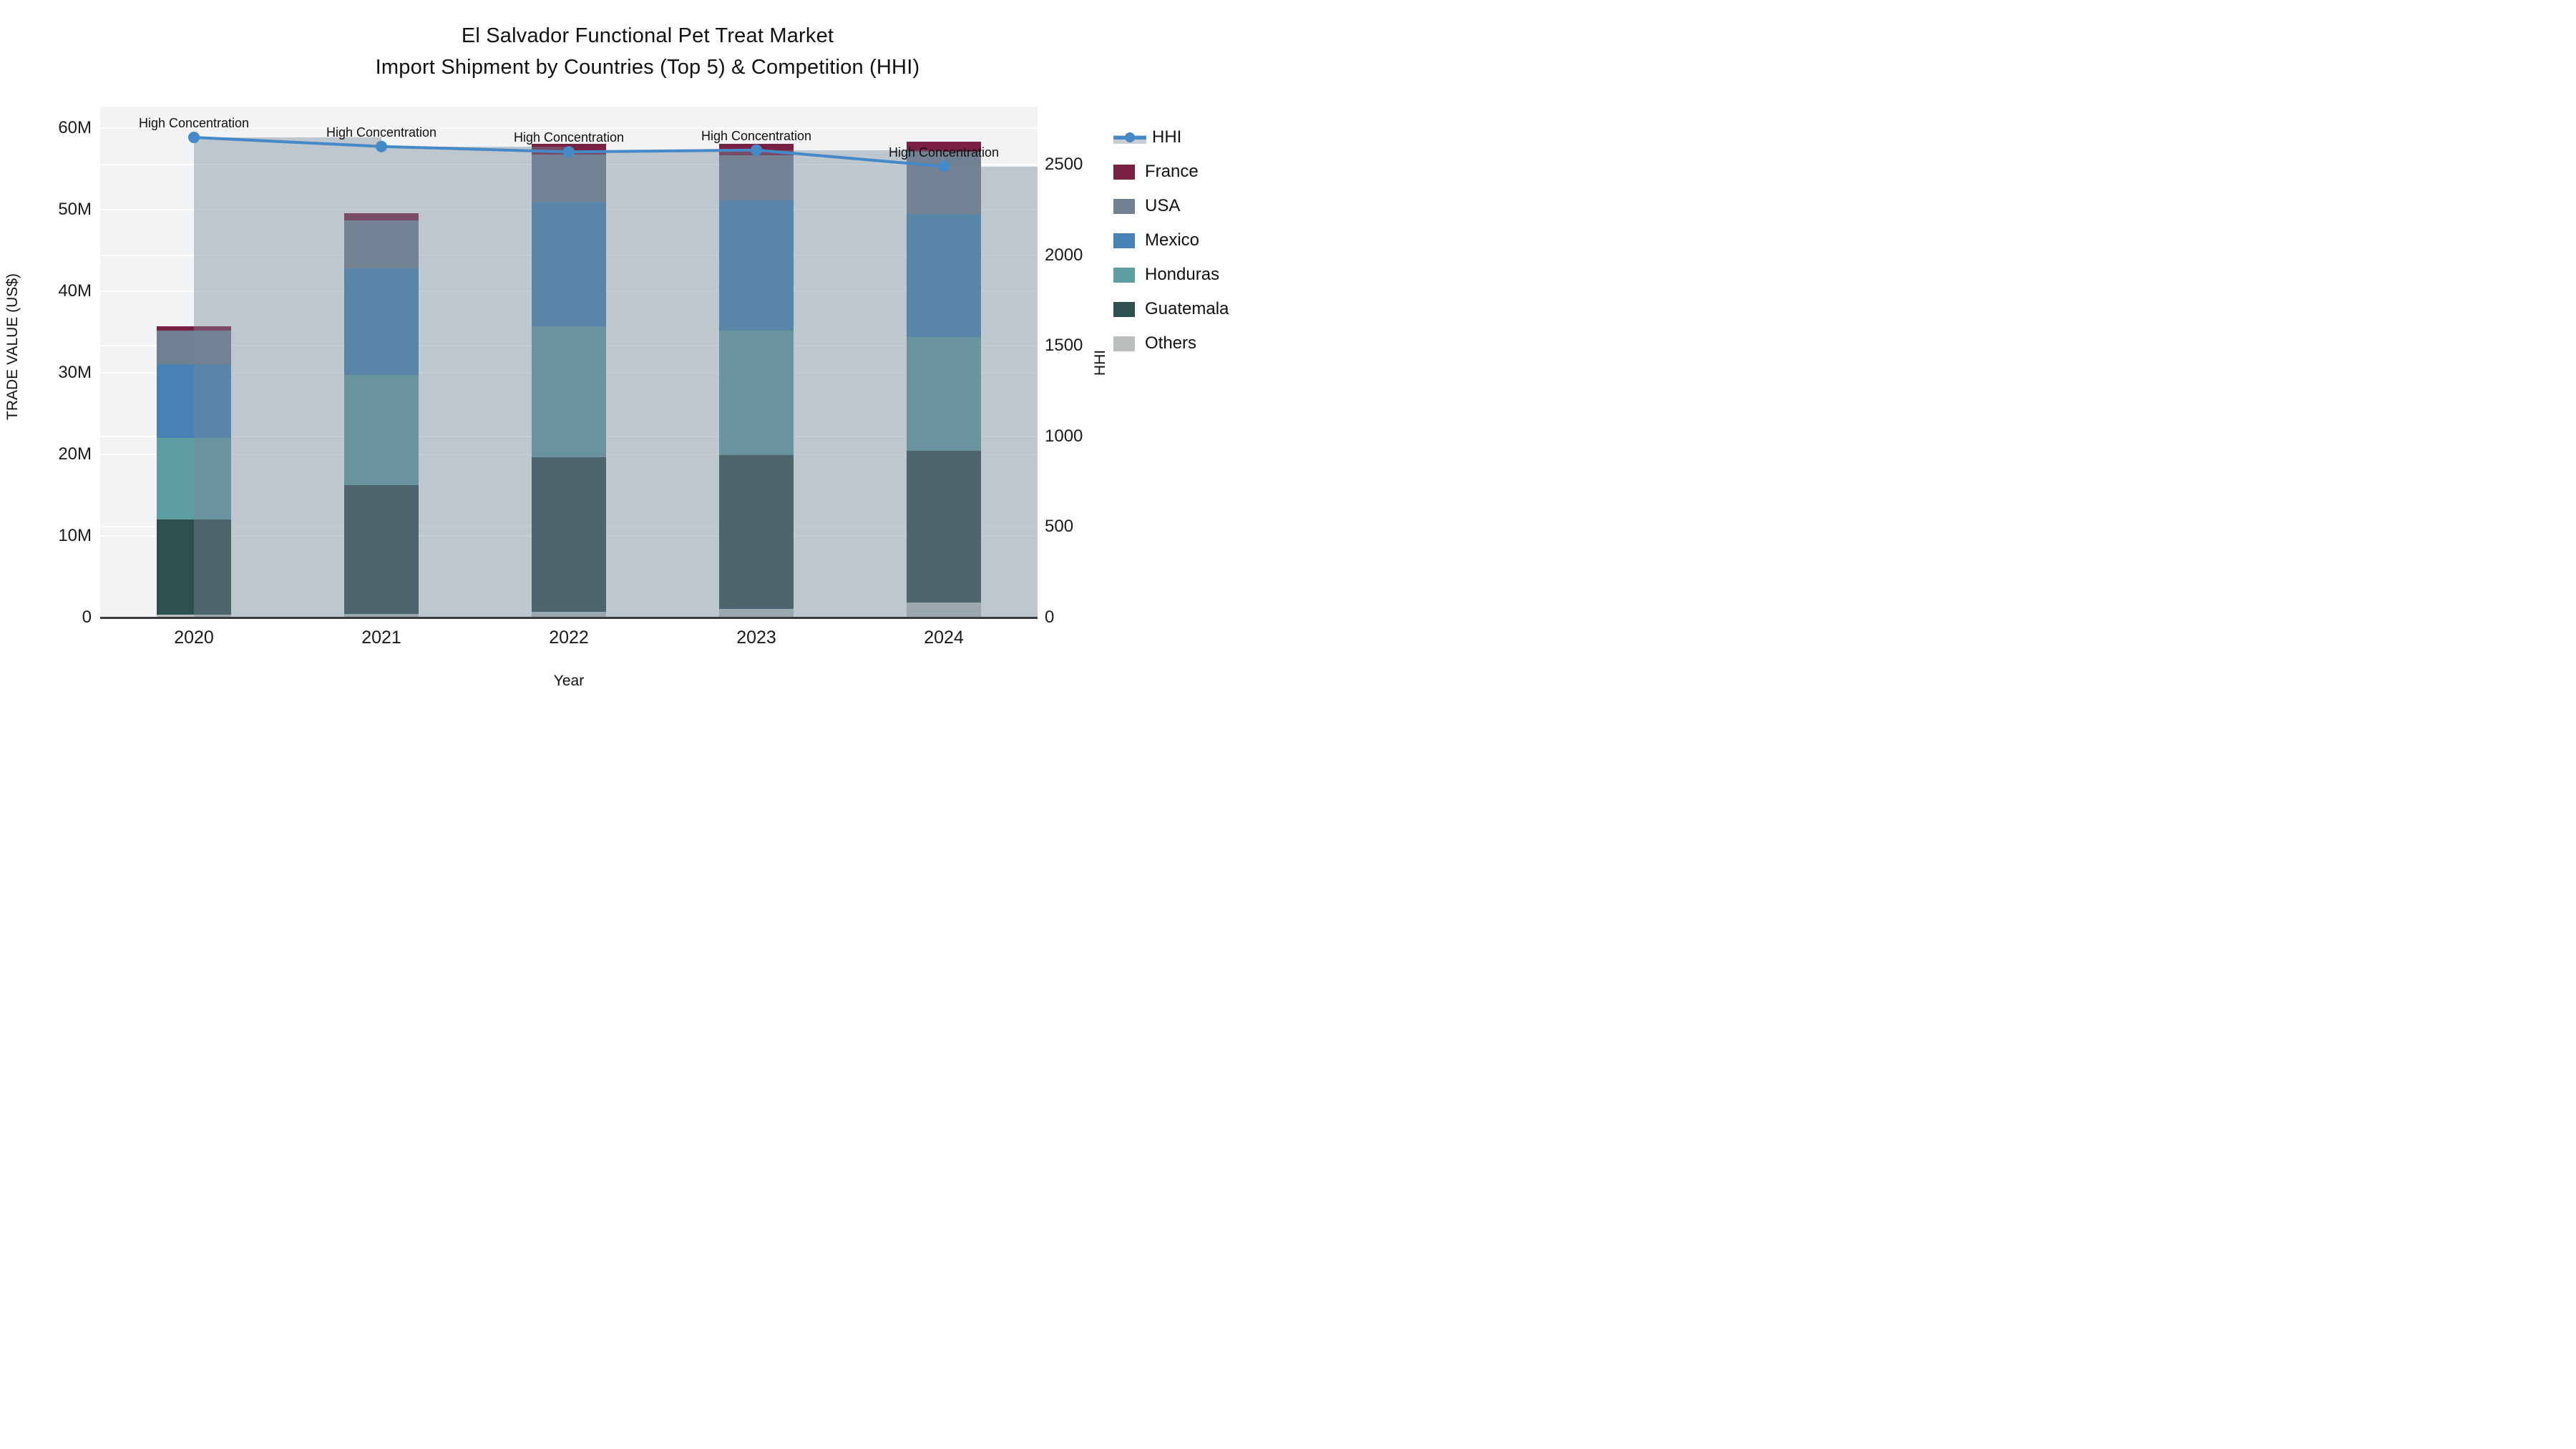  What do you see at coordinates (381, 549) in the screenshot?
I see `bar-segment-guatemala-2021` at bounding box center [381, 549].